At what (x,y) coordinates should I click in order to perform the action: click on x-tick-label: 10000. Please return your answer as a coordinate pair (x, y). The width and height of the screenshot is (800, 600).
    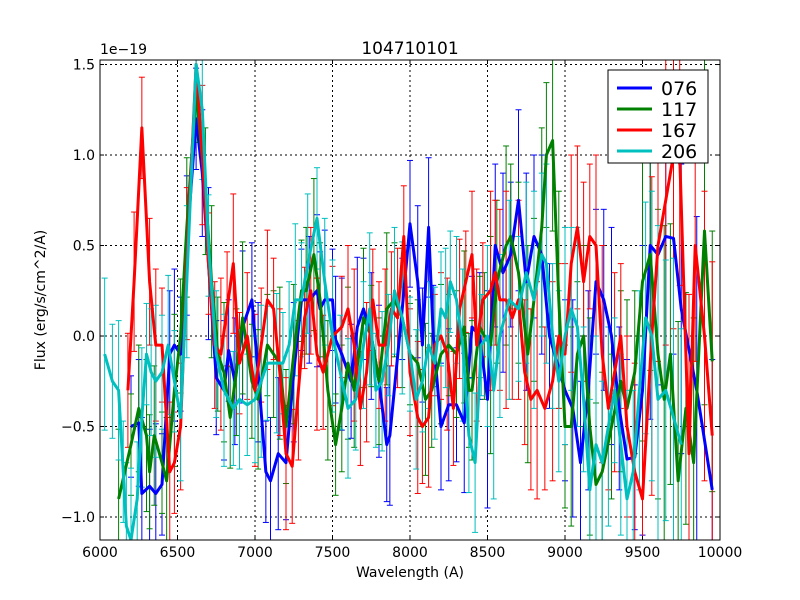
    Looking at the image, I should click on (720, 553).